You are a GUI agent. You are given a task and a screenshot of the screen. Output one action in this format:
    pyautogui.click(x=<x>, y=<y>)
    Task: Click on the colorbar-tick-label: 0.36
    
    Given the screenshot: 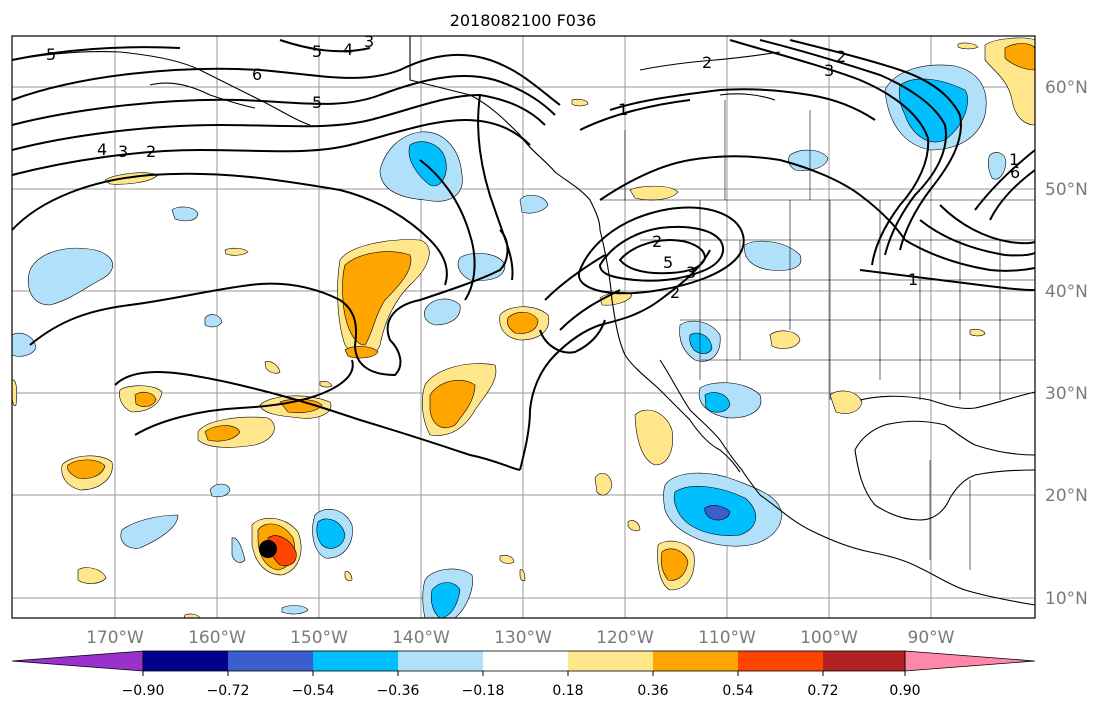 What is the action you would take?
    pyautogui.click(x=652, y=691)
    